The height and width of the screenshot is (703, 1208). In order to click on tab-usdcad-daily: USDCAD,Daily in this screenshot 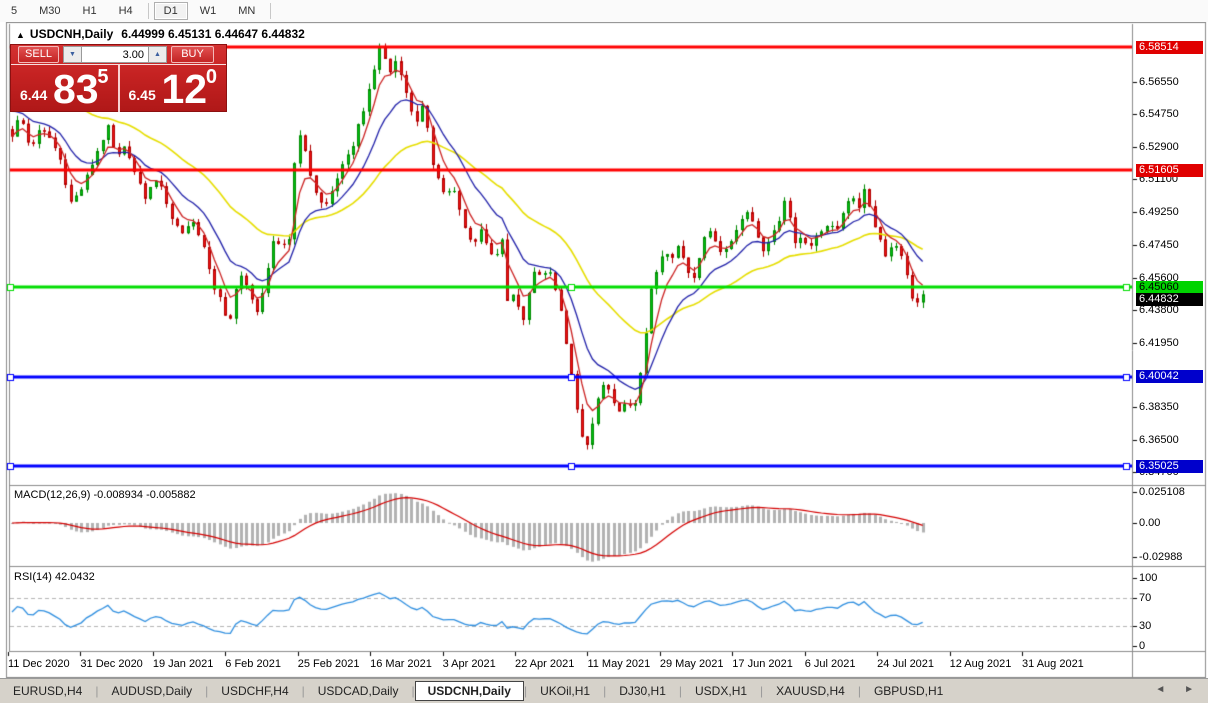, I will do `click(358, 691)`.